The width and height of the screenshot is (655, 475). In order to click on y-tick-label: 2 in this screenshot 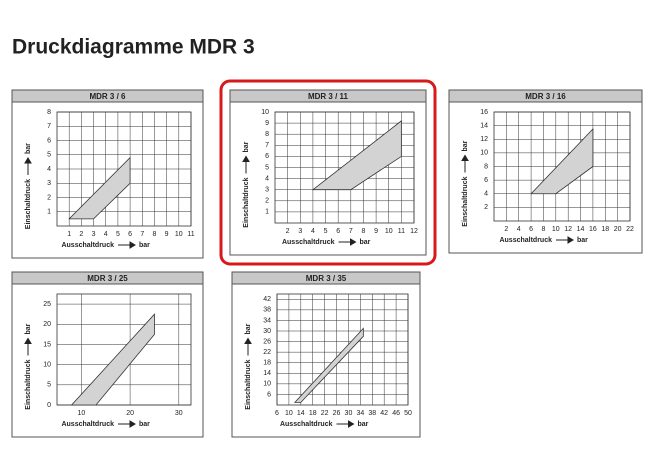, I will do `click(486, 207)`.